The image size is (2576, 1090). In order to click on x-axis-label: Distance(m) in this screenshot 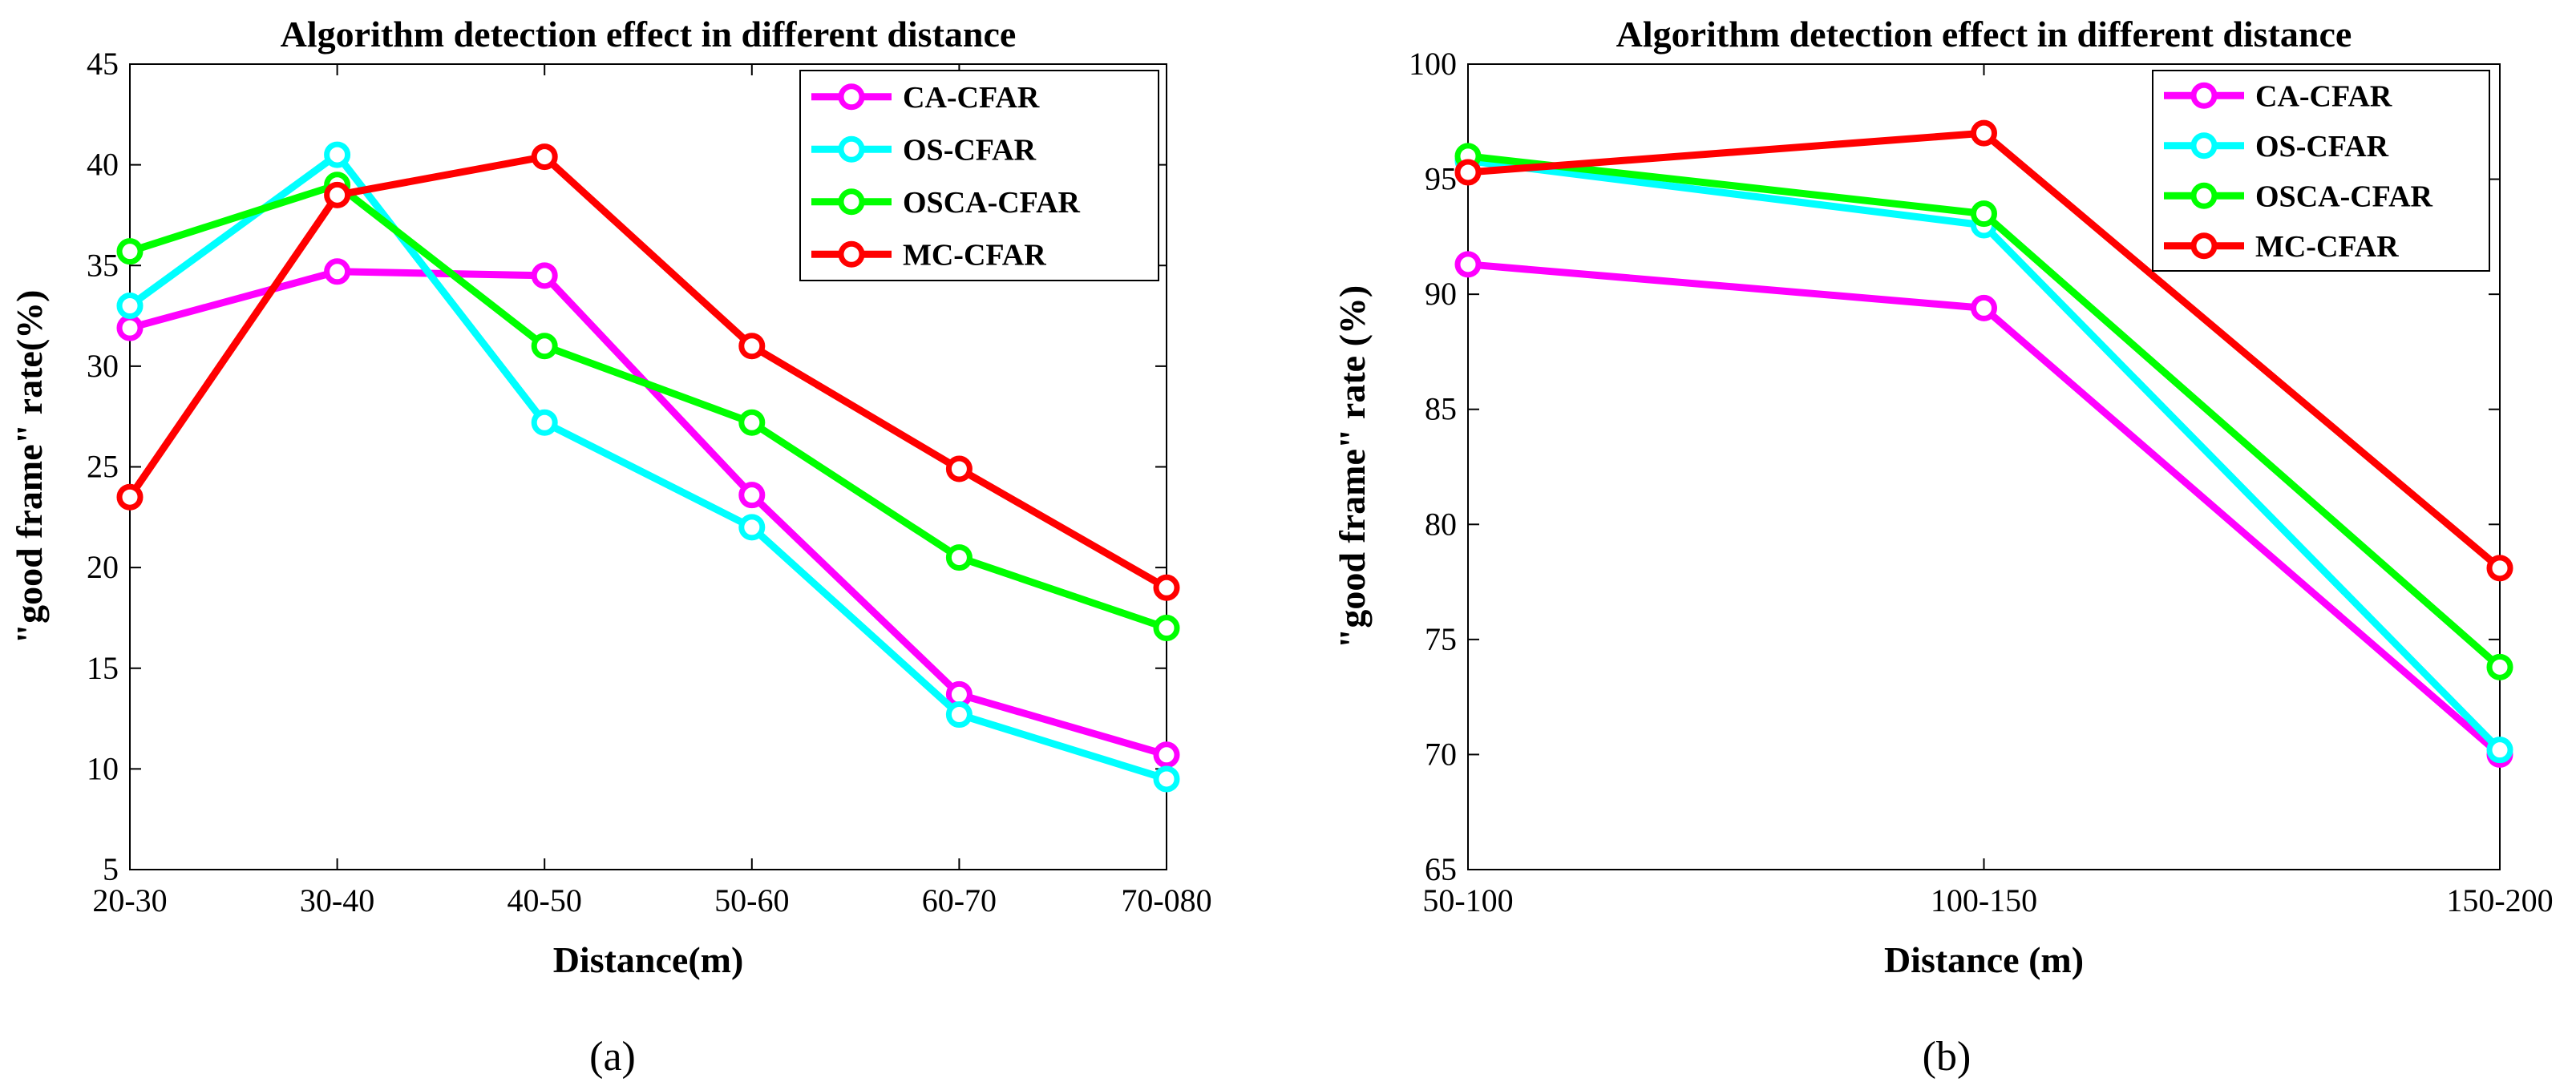, I will do `click(648, 959)`.